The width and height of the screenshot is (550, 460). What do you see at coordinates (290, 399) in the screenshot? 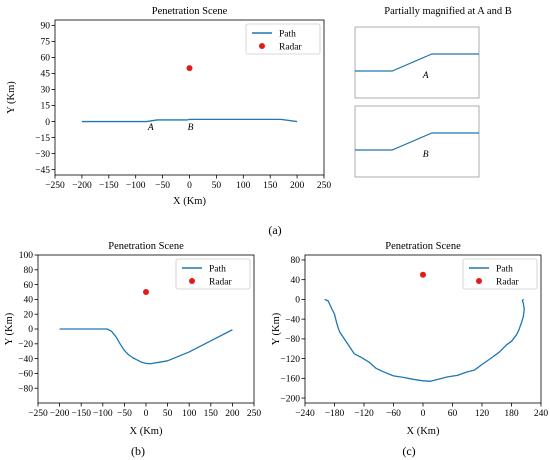
I see `y-tick-label: −200` at bounding box center [290, 399].